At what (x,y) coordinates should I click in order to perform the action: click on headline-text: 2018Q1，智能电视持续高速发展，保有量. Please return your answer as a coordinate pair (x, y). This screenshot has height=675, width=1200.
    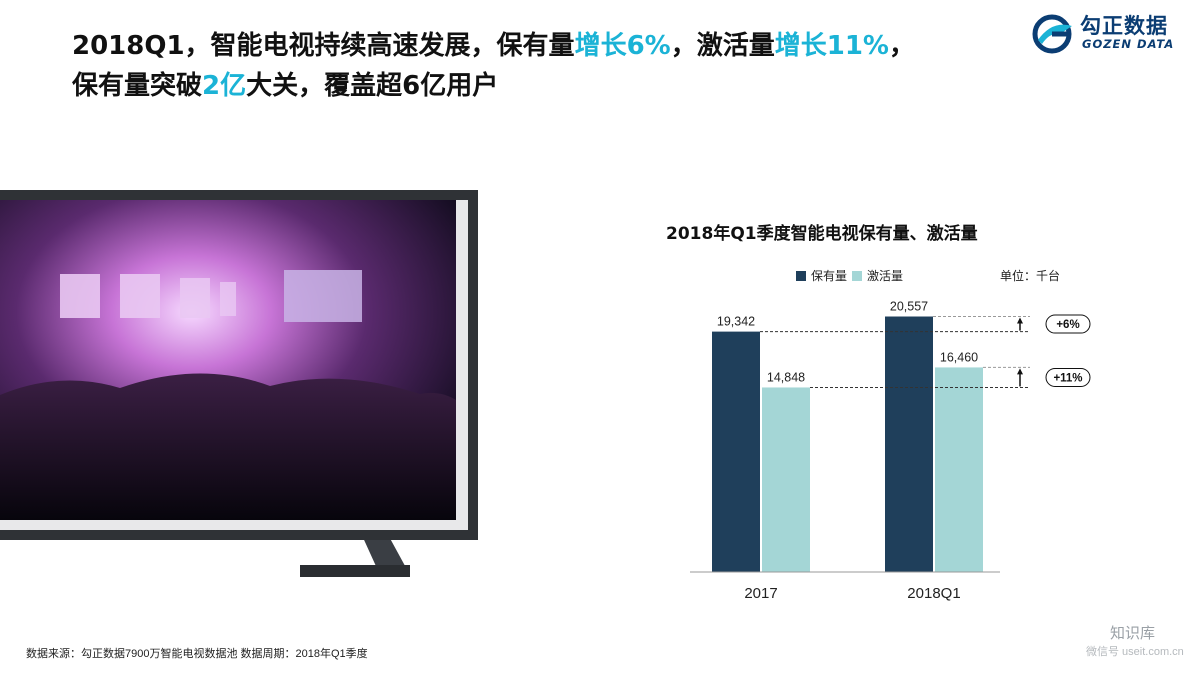
    Looking at the image, I should click on (323, 46).